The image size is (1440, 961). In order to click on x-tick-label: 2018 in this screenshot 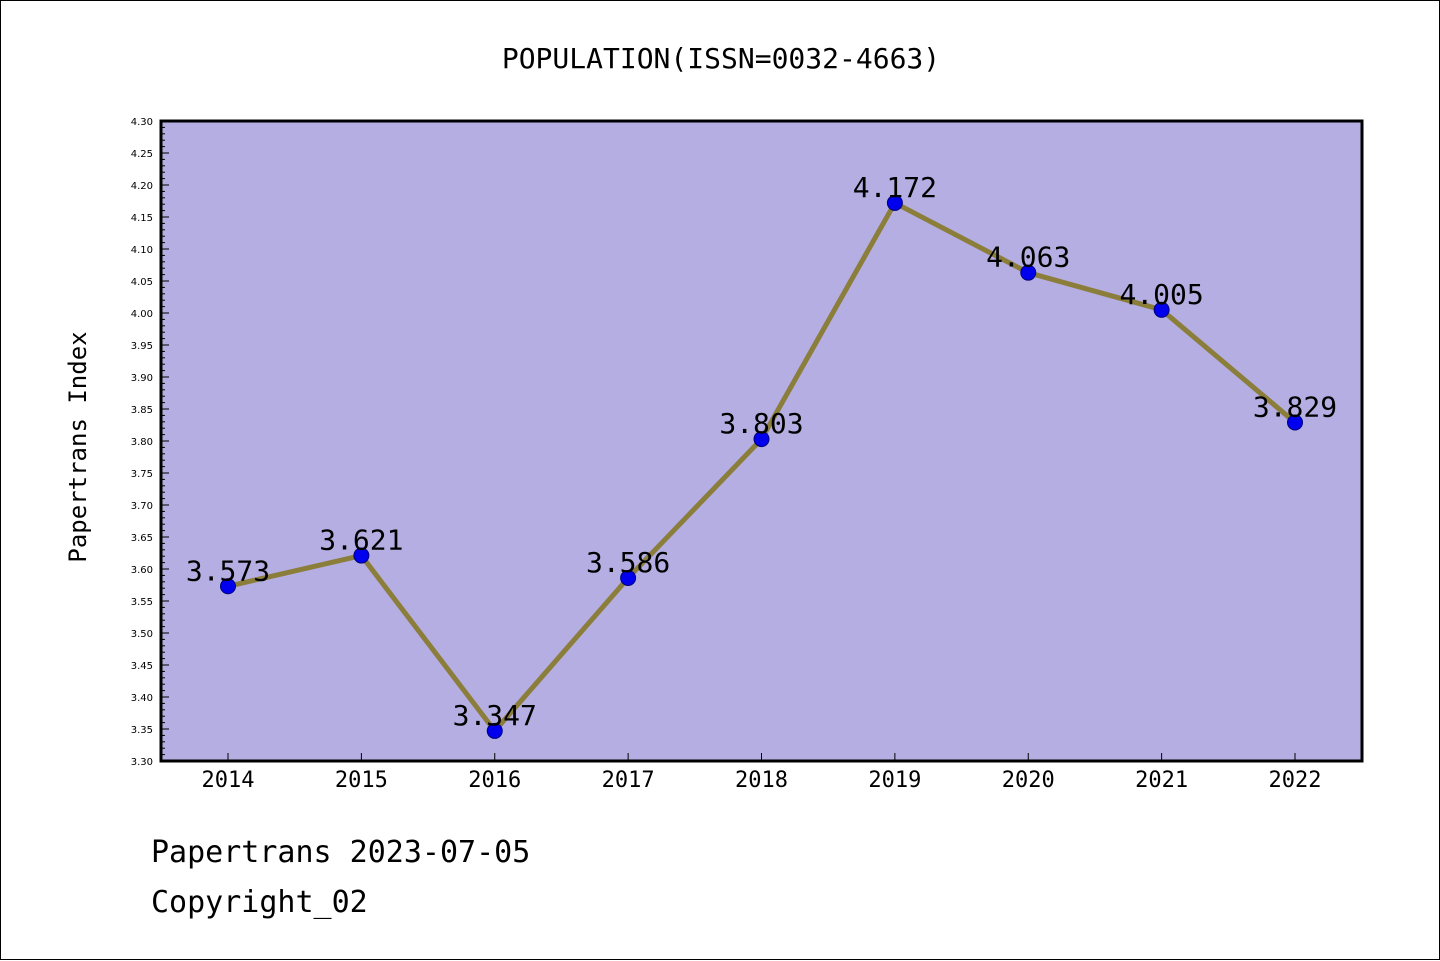, I will do `click(761, 780)`.